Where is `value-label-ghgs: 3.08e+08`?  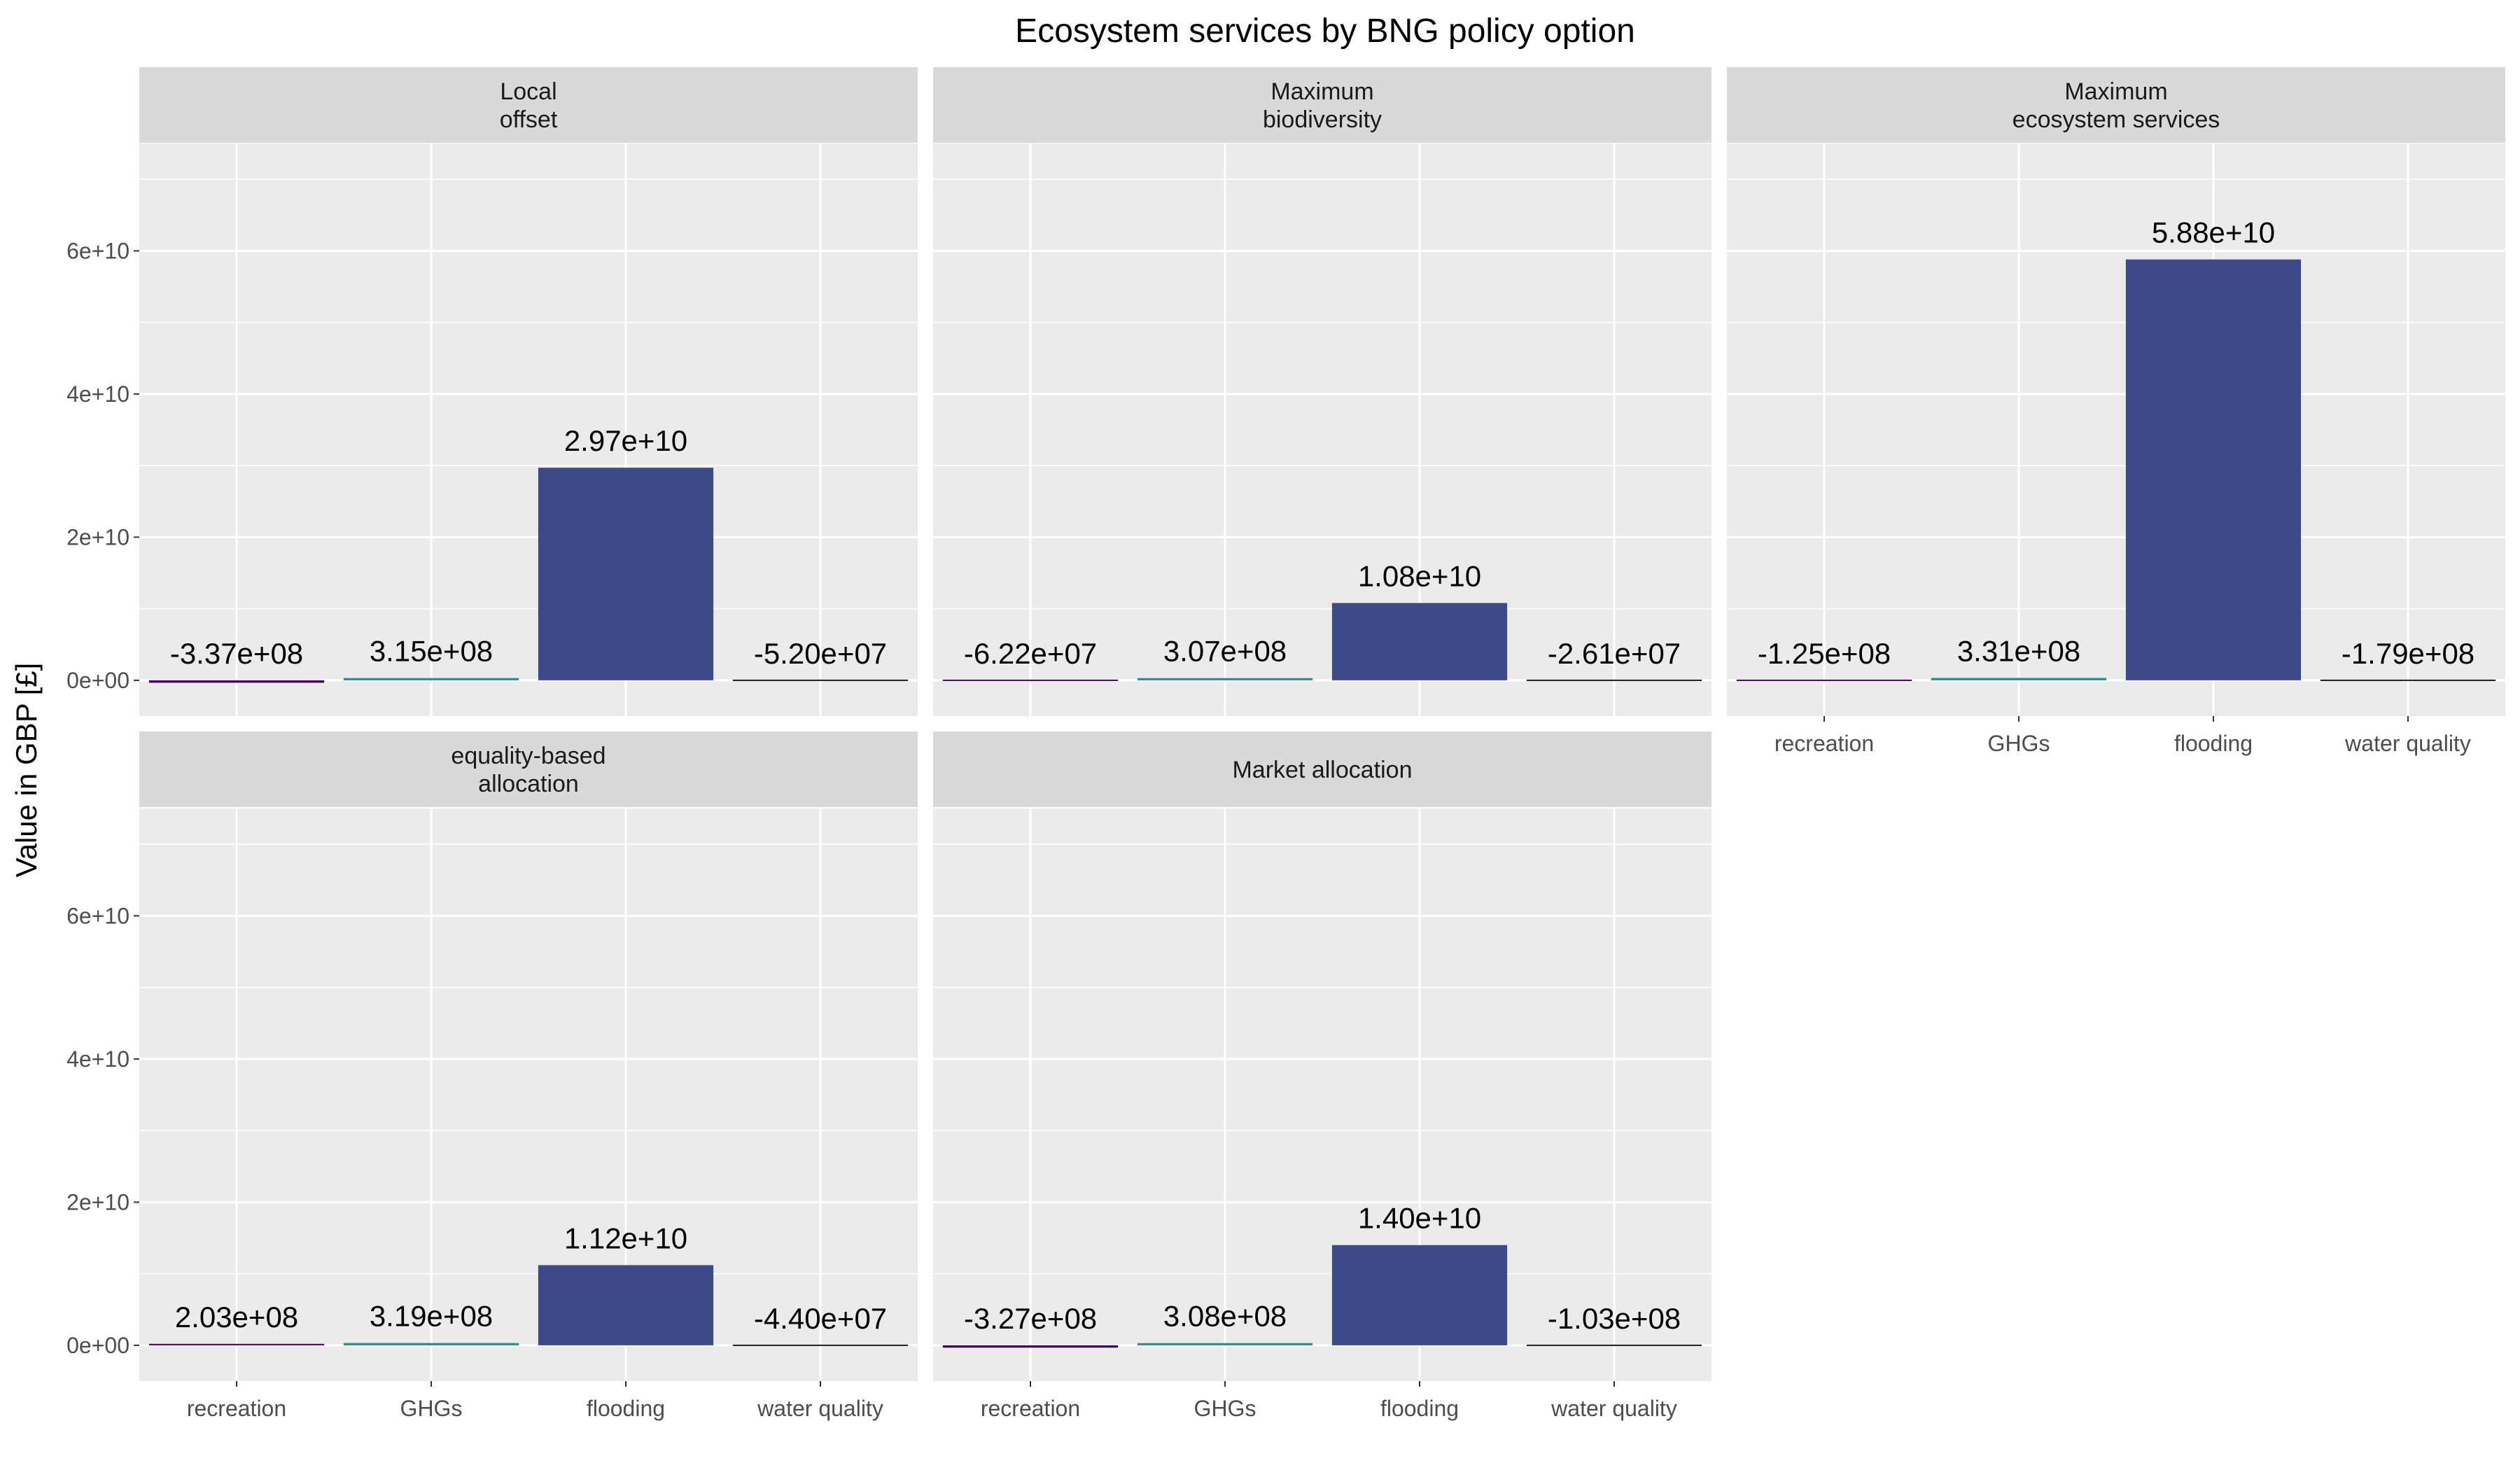
value-label-ghgs: 3.08e+08 is located at coordinates (1225, 1316).